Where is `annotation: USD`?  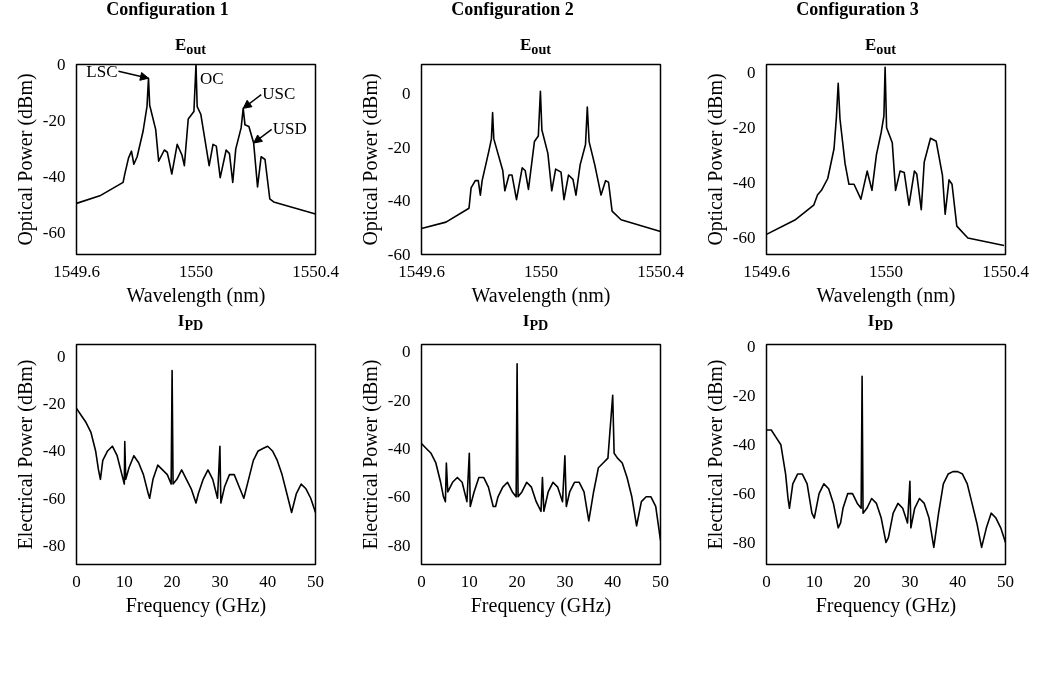
annotation: USD is located at coordinates (289, 128).